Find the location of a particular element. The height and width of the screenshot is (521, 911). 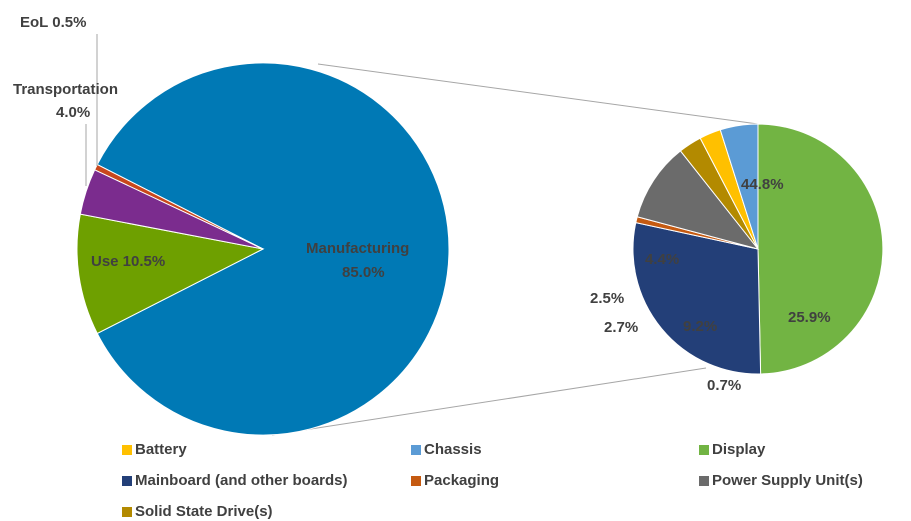

manufacturing-label: Manufacturing is located at coordinates (357, 248).